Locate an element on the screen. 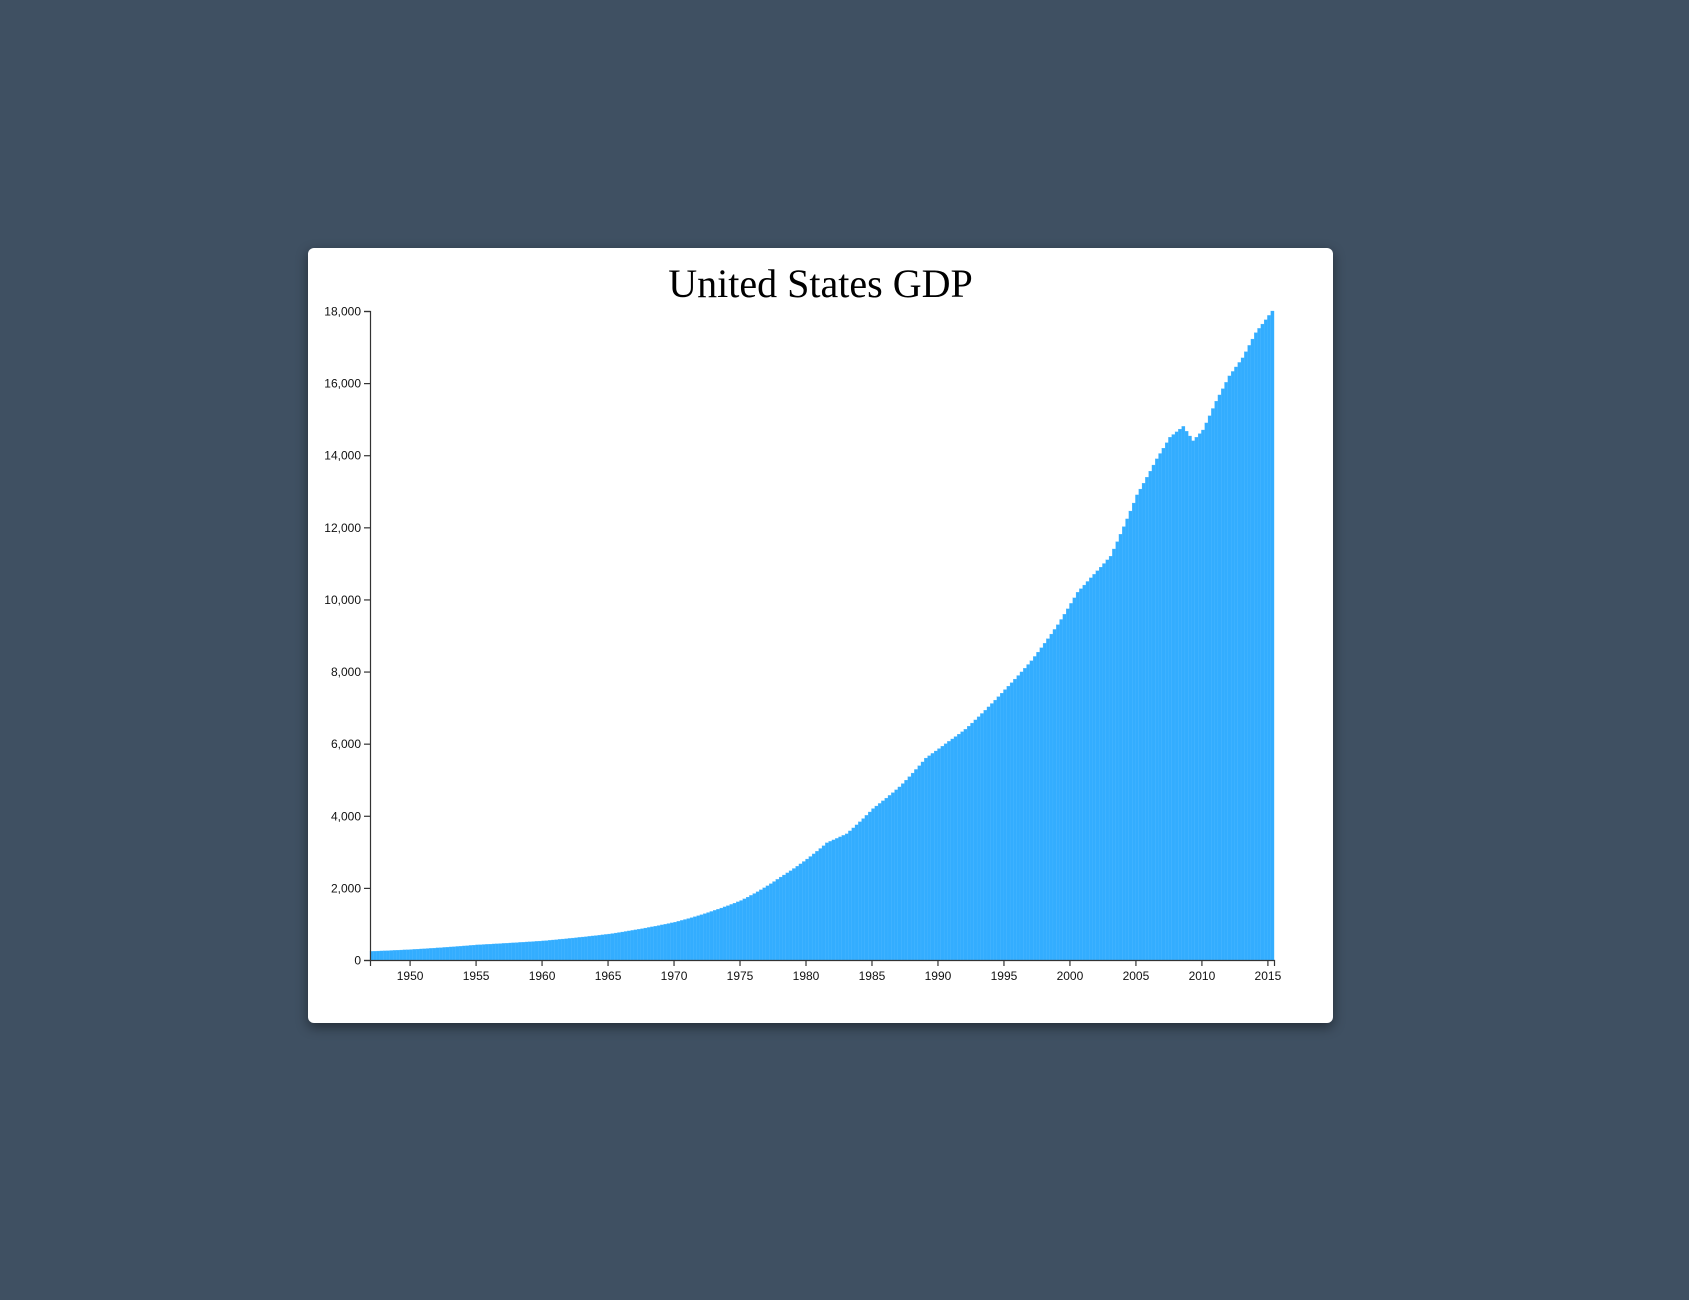 Image resolution: width=1689 pixels, height=1300 pixels. y-tick-label: 14,000 is located at coordinates (342, 456).